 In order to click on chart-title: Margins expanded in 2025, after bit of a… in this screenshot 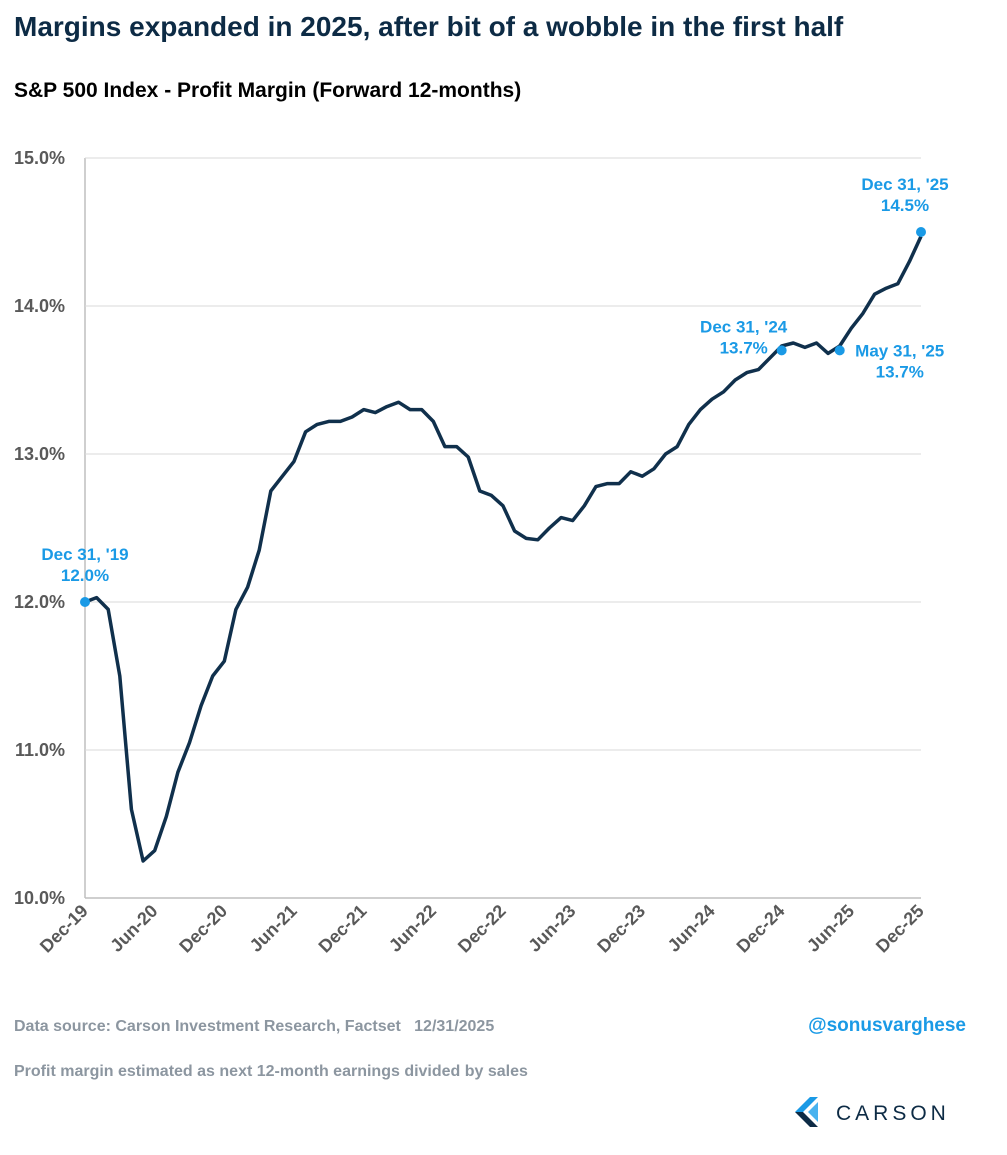, I will do `click(429, 26)`.